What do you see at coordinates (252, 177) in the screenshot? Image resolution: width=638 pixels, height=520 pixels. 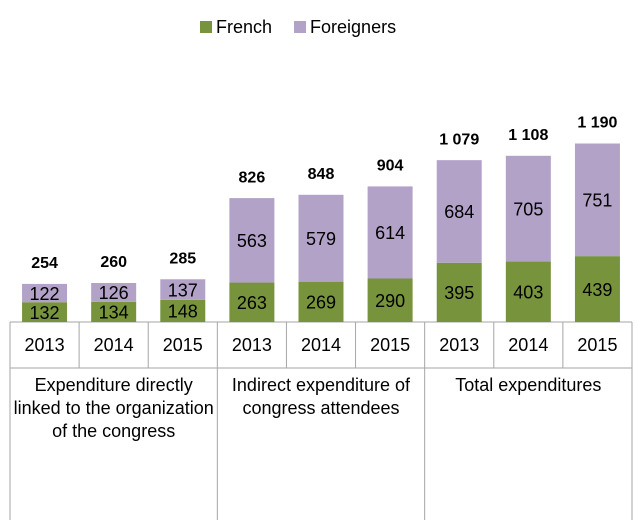 I see `total-label: 826` at bounding box center [252, 177].